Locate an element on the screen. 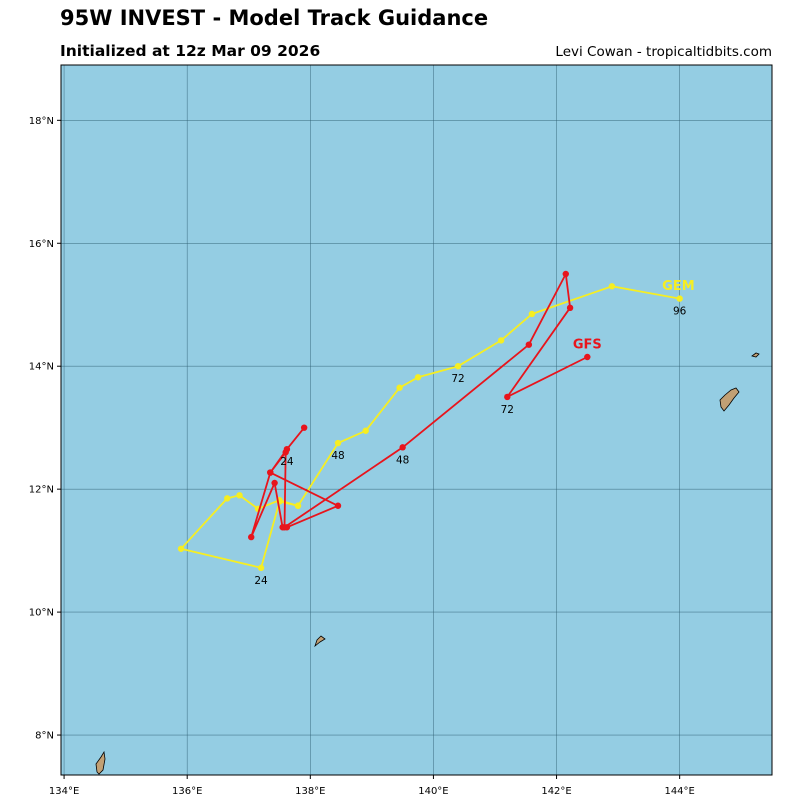 This screenshot has width=800, height=800. island-palau is located at coordinates (100, 762).